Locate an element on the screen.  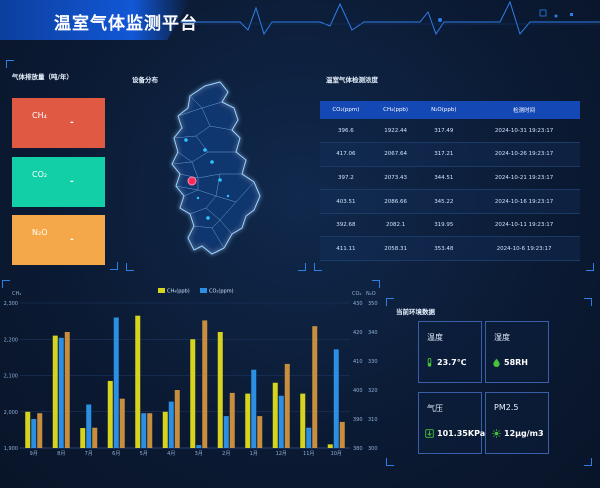
device-map is located at coordinates (216, 168).